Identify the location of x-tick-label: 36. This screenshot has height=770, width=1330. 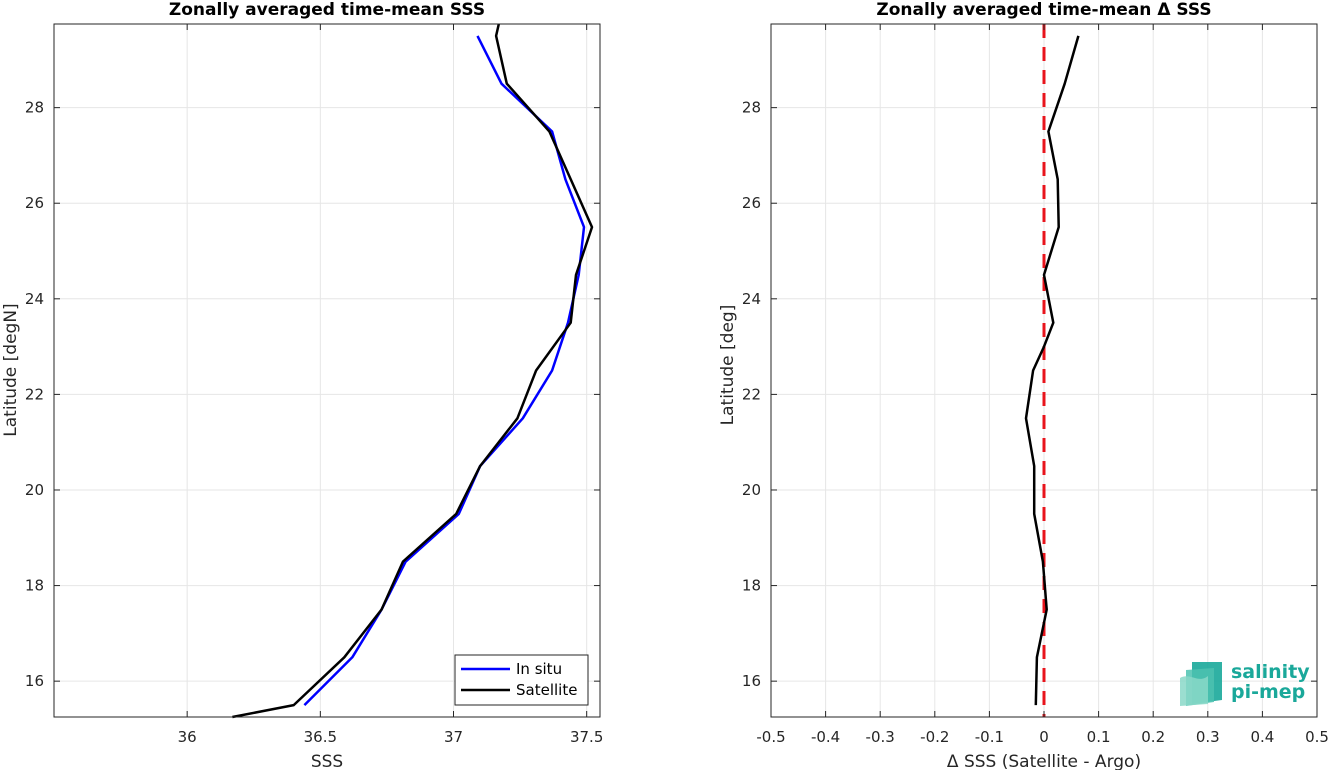
(187, 737).